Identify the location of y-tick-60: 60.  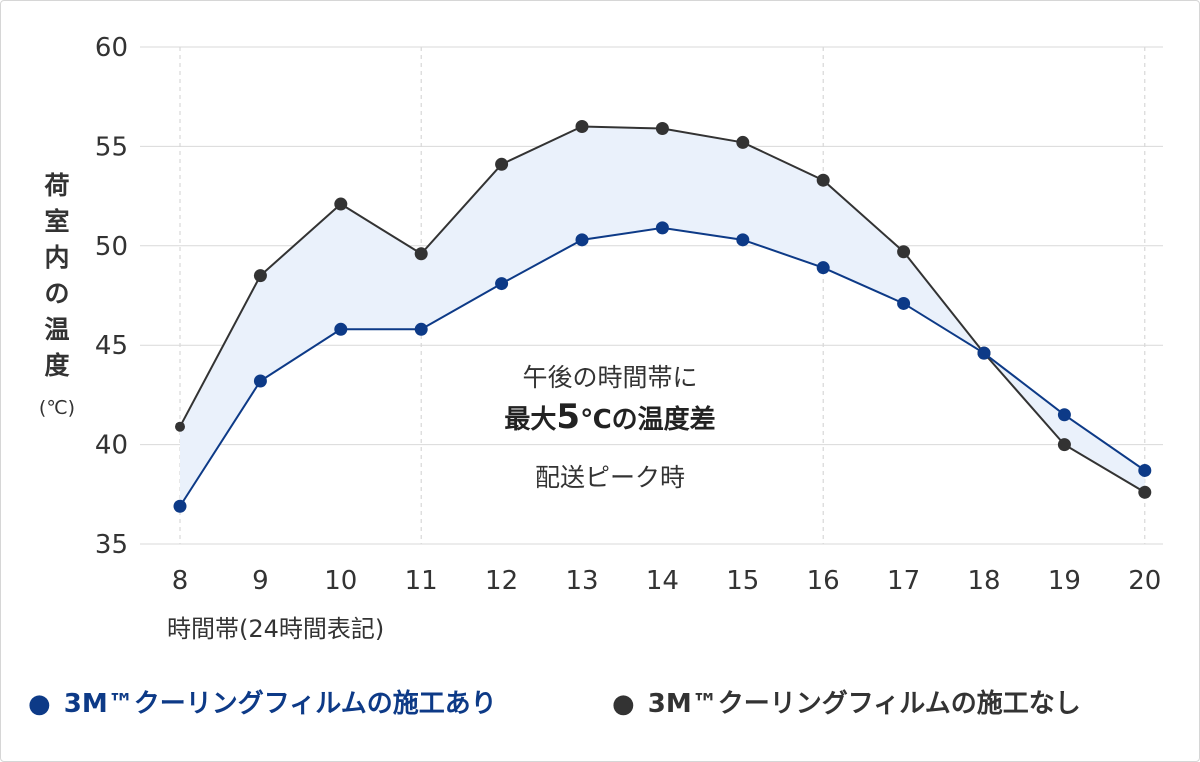
(111, 48).